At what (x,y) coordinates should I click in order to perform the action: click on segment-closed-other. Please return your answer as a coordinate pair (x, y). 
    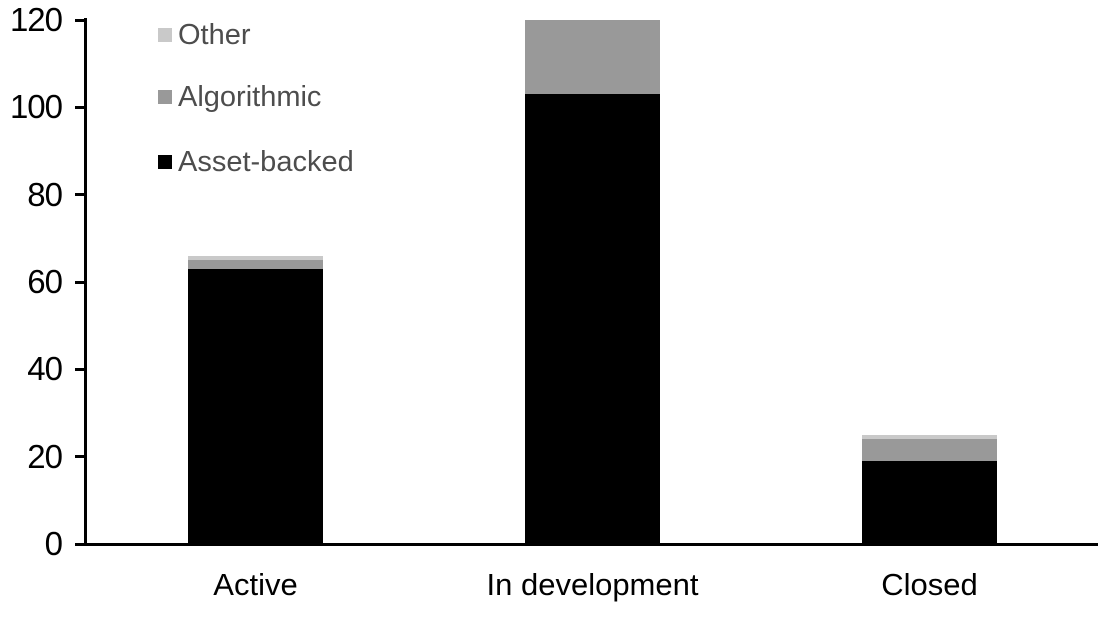
    Looking at the image, I should click on (929, 437).